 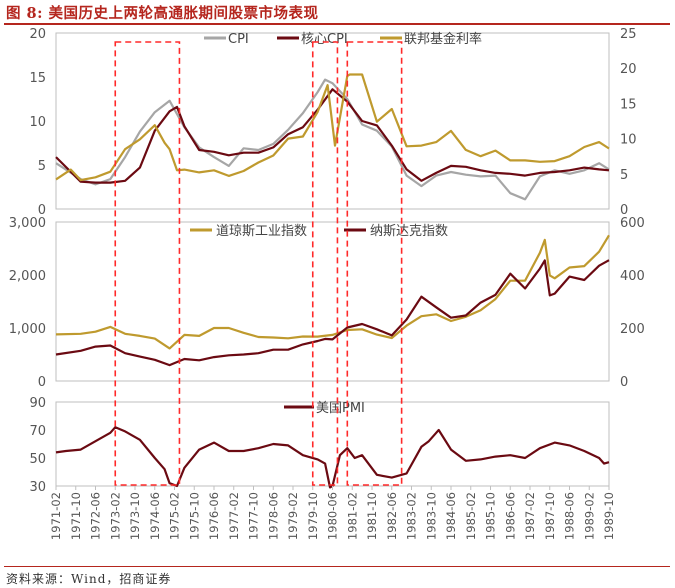 I want to click on x-tick-label: 1984-06, so click(x=451, y=516).